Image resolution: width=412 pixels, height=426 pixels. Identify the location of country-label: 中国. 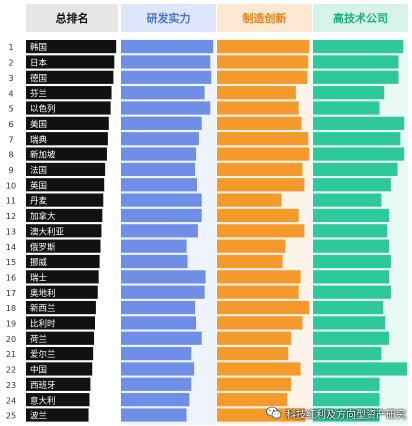
(38, 370).